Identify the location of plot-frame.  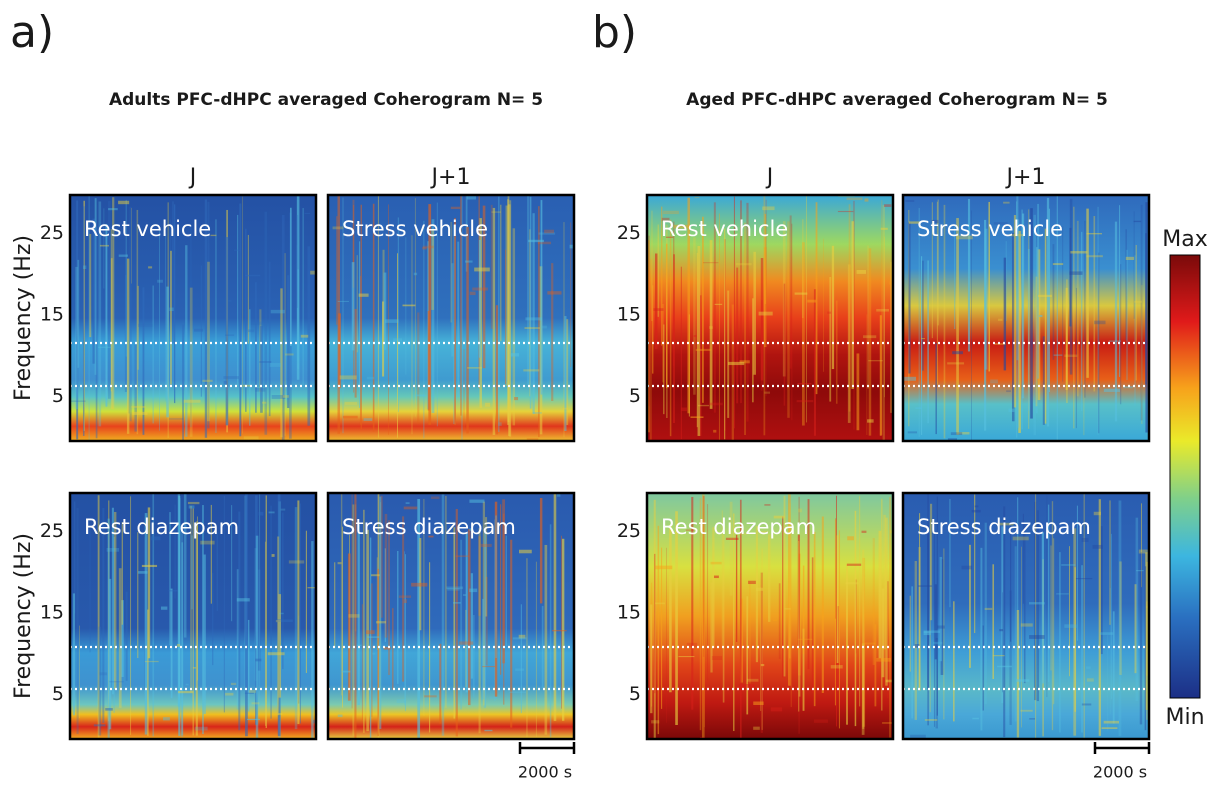
(193, 318).